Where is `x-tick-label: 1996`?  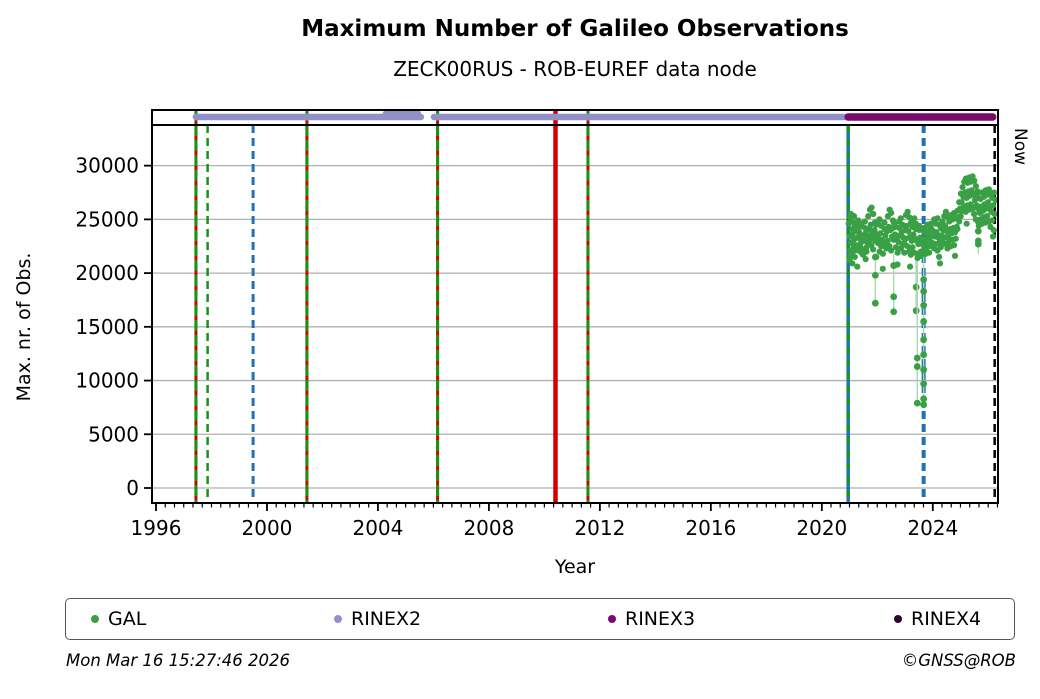
x-tick-label: 1996 is located at coordinates (156, 528).